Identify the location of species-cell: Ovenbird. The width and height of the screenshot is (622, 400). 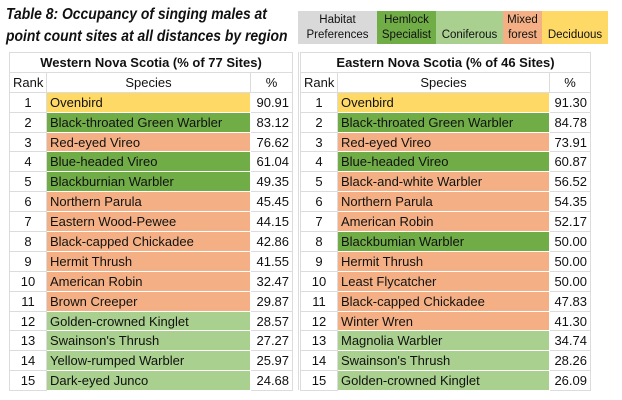
(148, 102).